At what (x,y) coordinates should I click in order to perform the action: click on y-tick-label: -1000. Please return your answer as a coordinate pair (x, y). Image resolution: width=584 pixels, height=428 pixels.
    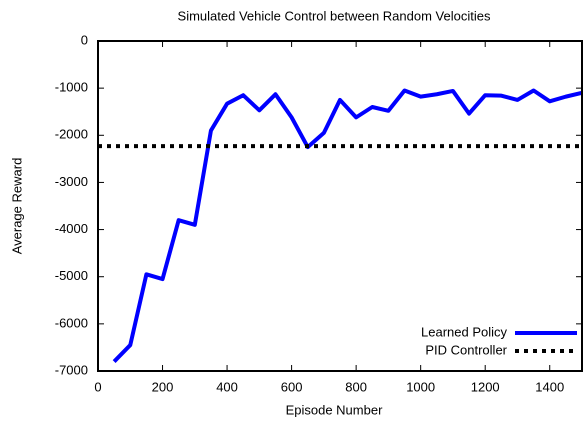
    Looking at the image, I should click on (71, 87).